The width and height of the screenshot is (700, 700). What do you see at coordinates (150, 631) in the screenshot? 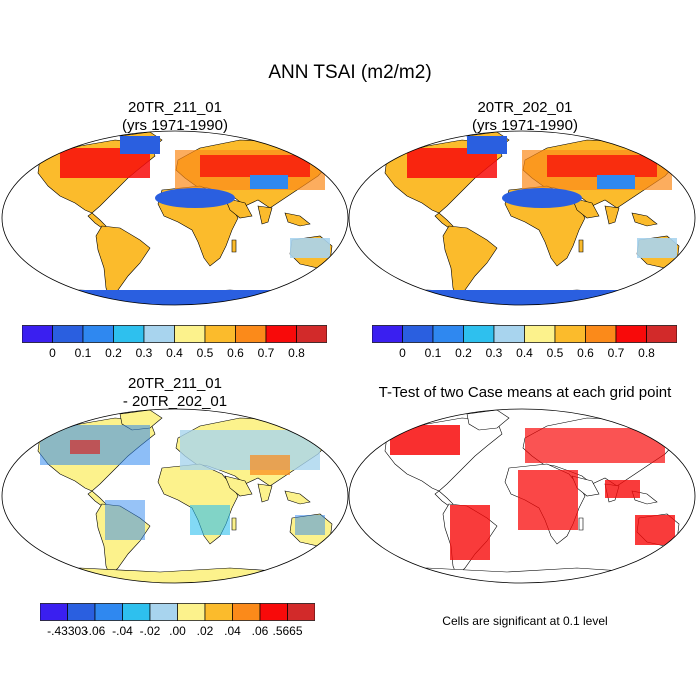
I see `colorbar-tick-label: -.02` at bounding box center [150, 631].